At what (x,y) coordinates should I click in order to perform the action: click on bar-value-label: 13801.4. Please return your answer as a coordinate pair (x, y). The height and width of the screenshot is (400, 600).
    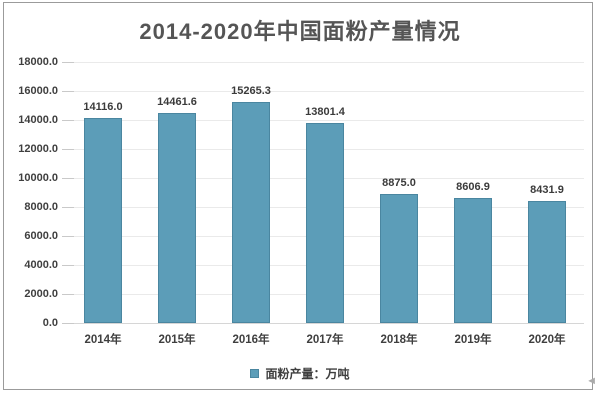
    Looking at the image, I should click on (325, 111).